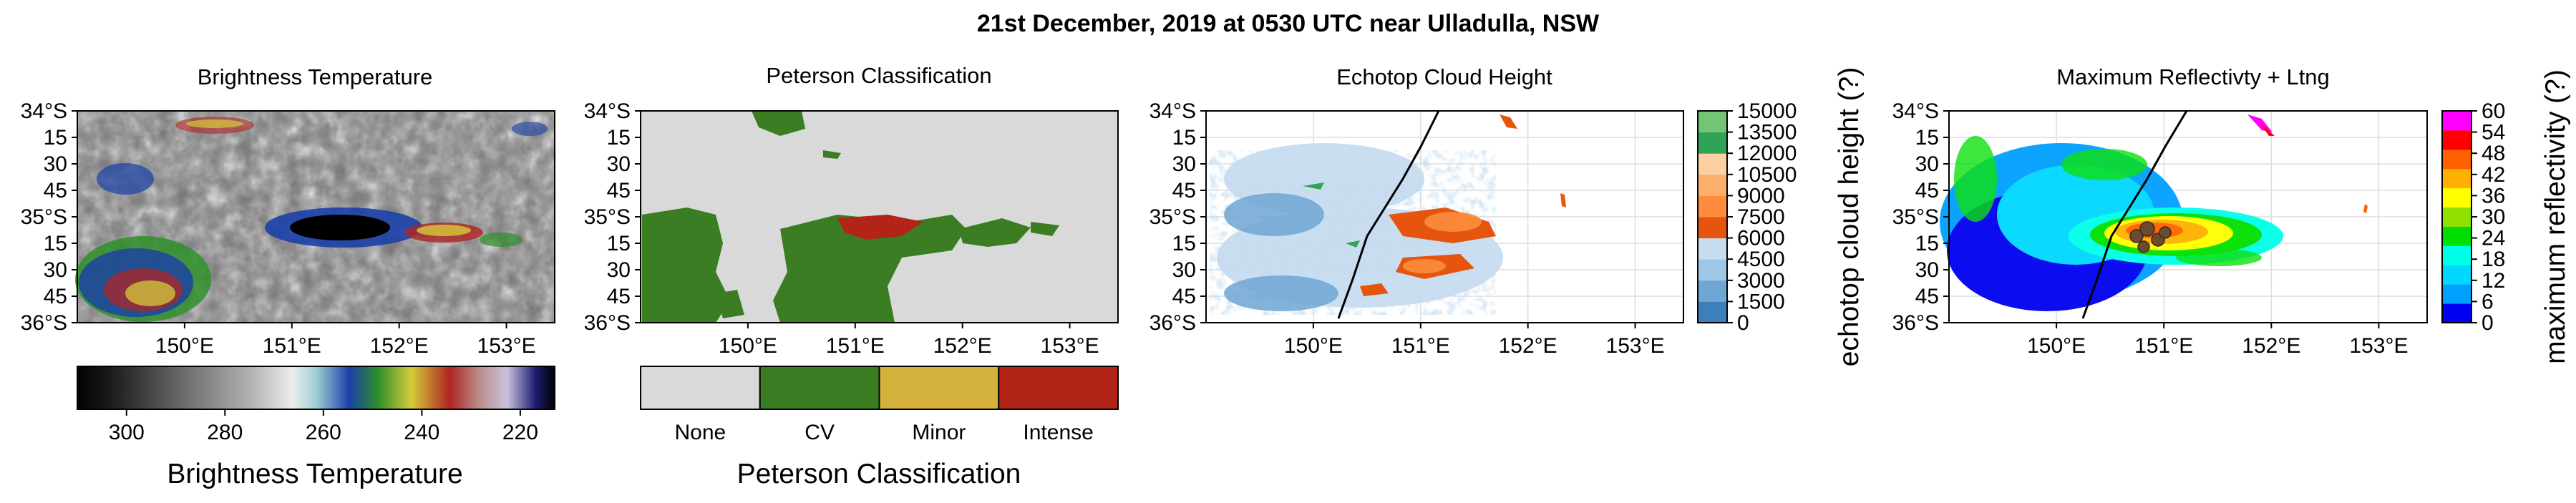  I want to click on bt-colorbar-tick-label: 280, so click(225, 432).